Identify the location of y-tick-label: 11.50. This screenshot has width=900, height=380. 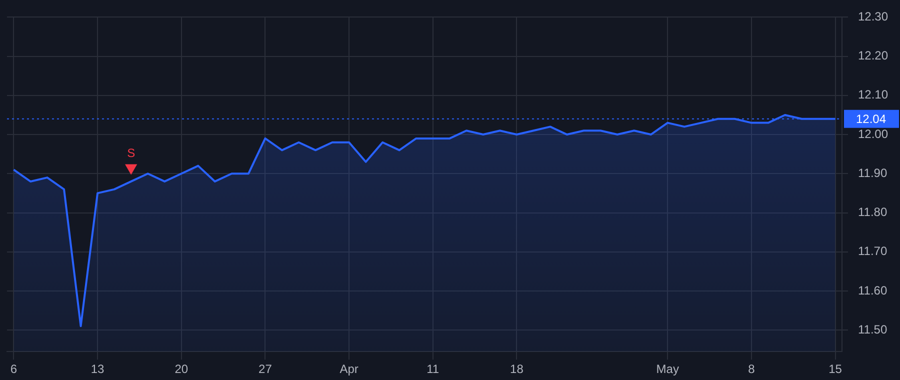
(873, 329).